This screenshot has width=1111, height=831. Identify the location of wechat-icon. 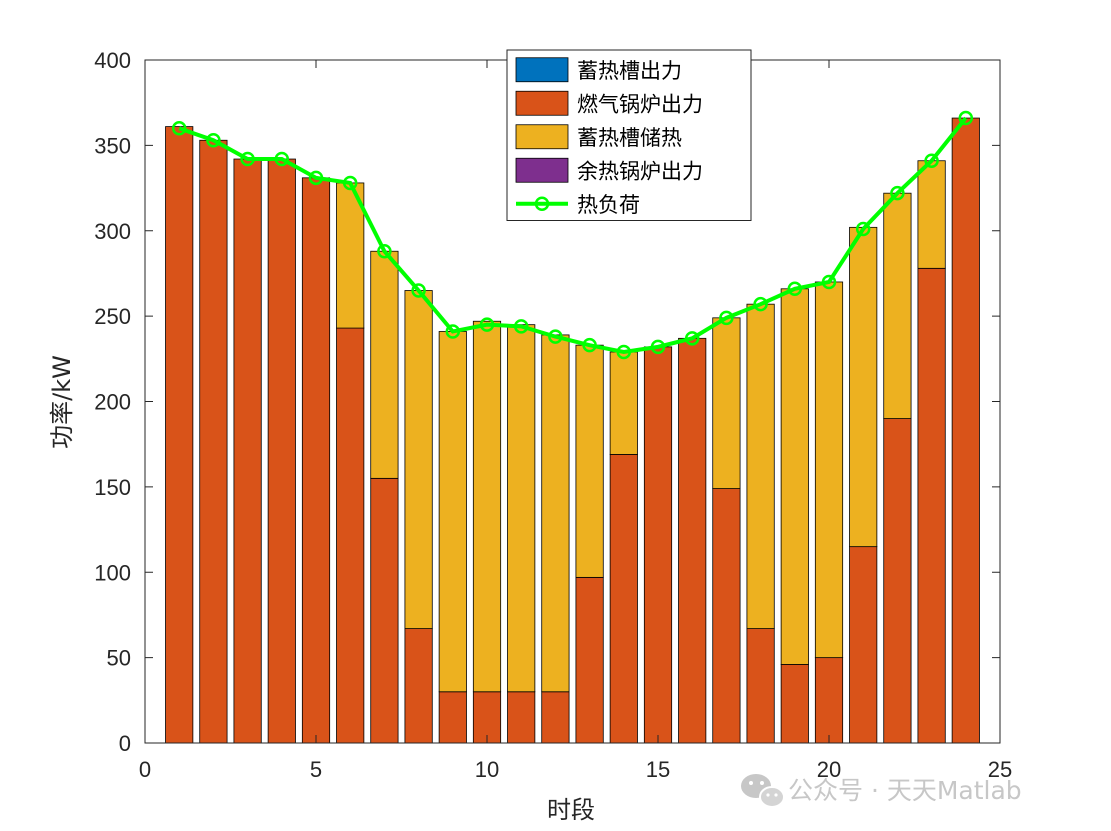
(763, 791).